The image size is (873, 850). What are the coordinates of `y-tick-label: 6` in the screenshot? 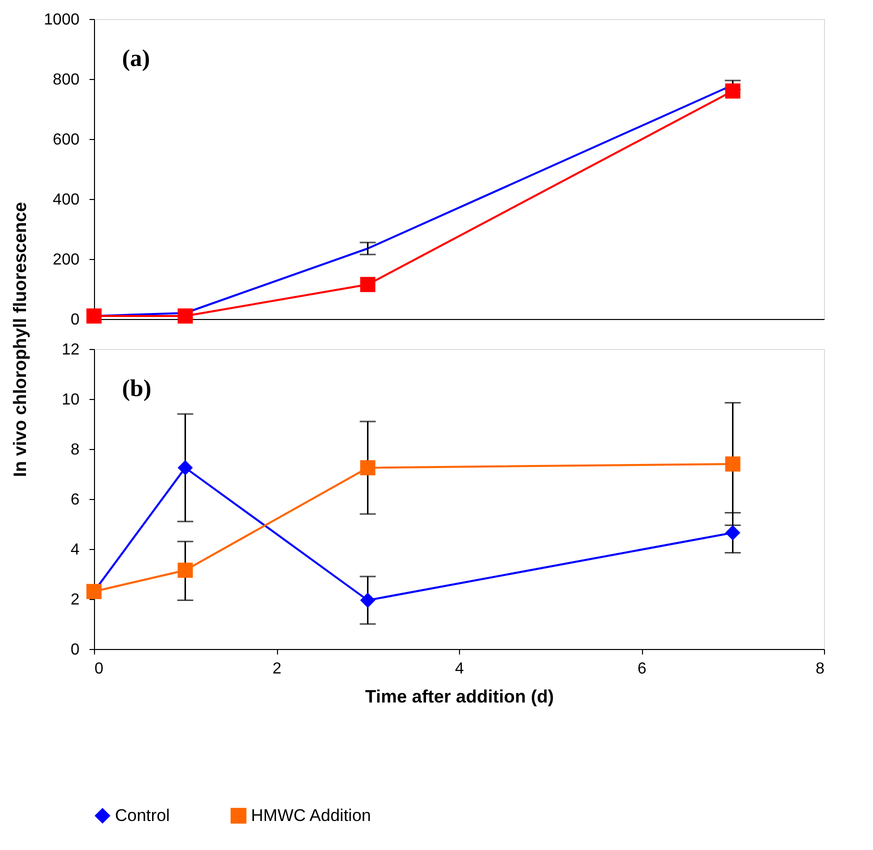 It's located at (75, 500).